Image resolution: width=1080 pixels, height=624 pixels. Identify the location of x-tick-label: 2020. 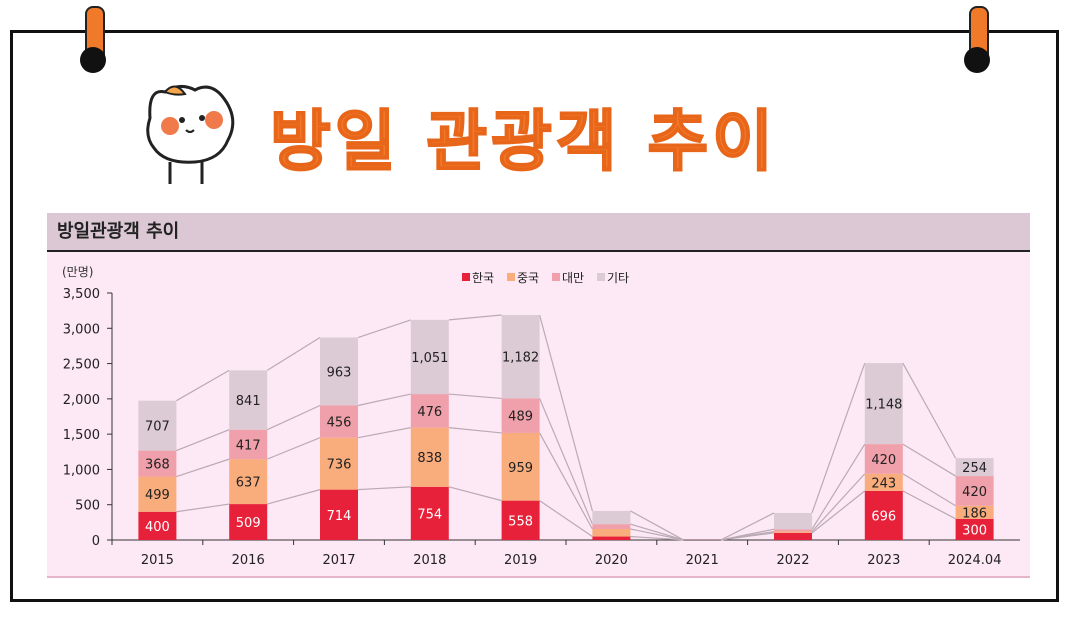
(611, 560).